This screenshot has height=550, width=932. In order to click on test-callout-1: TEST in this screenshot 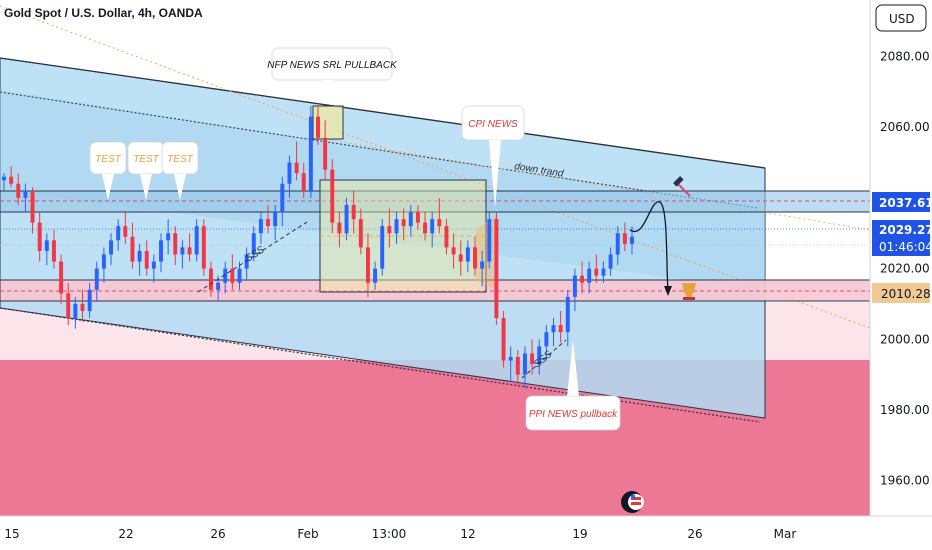, I will do `click(108, 170)`.